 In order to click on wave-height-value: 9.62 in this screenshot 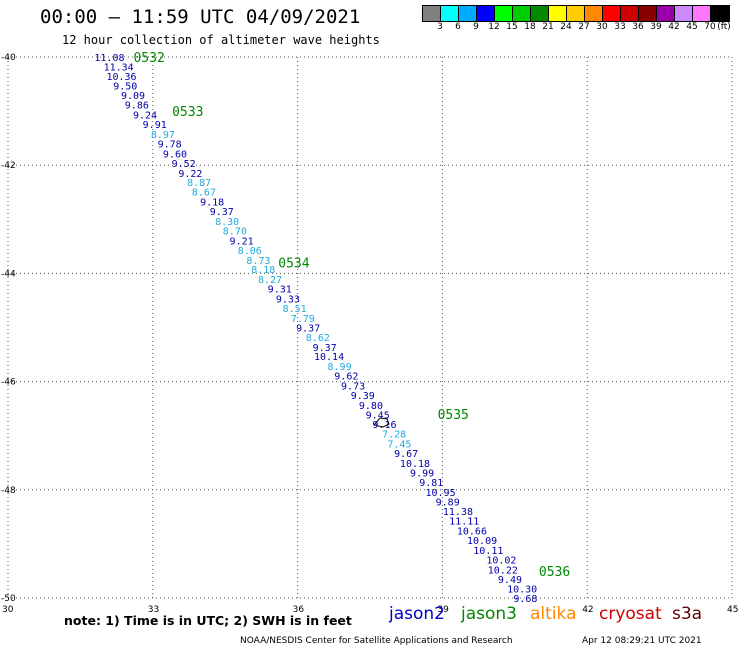, I will do `click(346, 377)`.